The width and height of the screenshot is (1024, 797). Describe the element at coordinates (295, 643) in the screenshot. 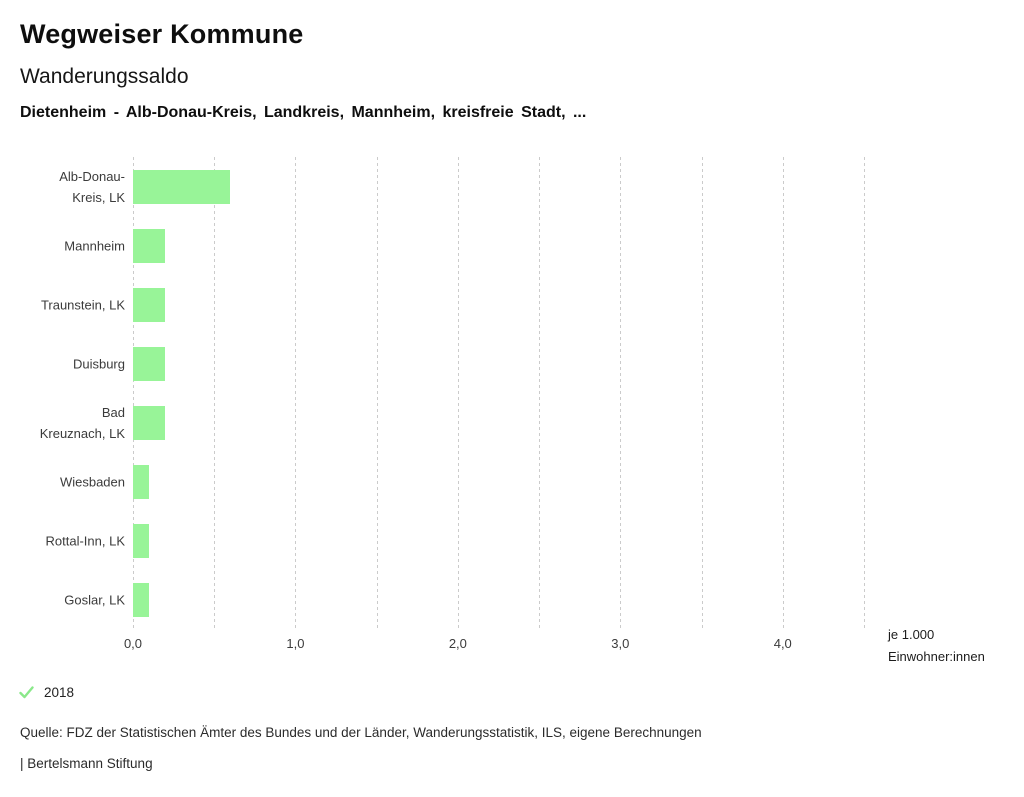

I see `x-tick-label: 1,0` at that location.